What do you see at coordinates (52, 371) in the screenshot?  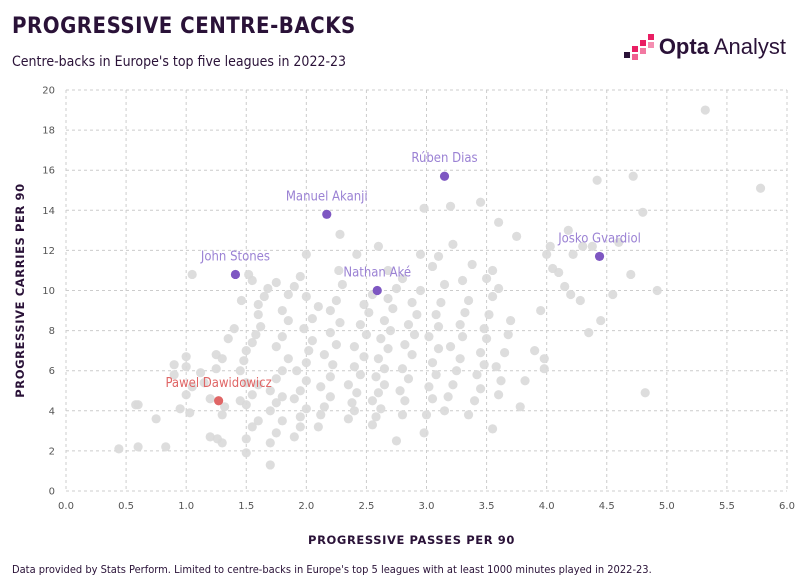 I see `y-tick-label: 6` at bounding box center [52, 371].